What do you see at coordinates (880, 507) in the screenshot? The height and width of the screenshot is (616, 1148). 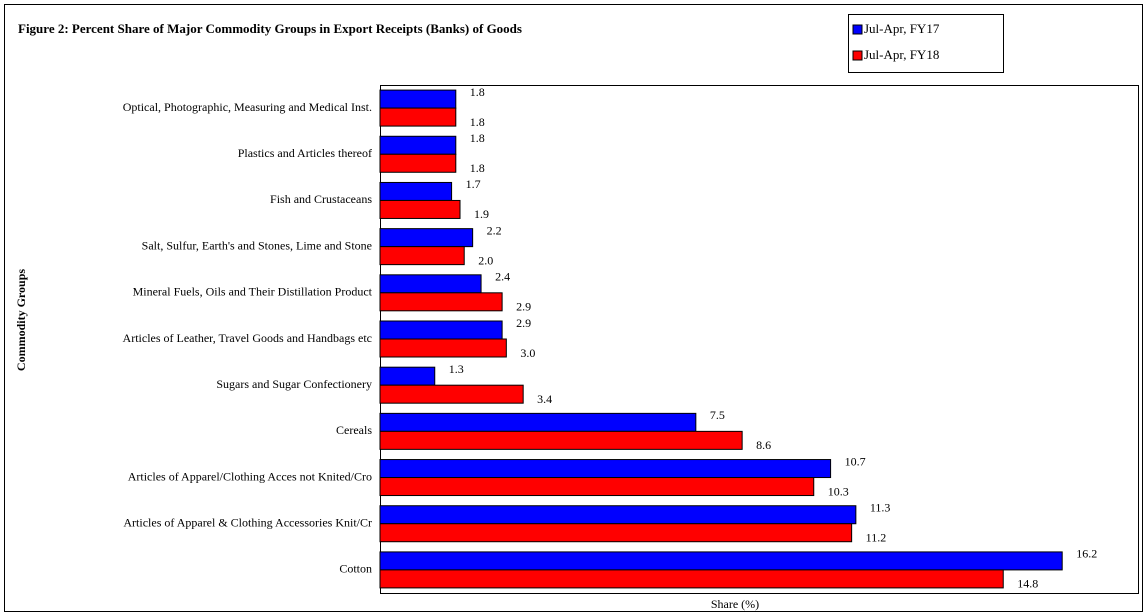 I see `value-label: 11.3` at bounding box center [880, 507].